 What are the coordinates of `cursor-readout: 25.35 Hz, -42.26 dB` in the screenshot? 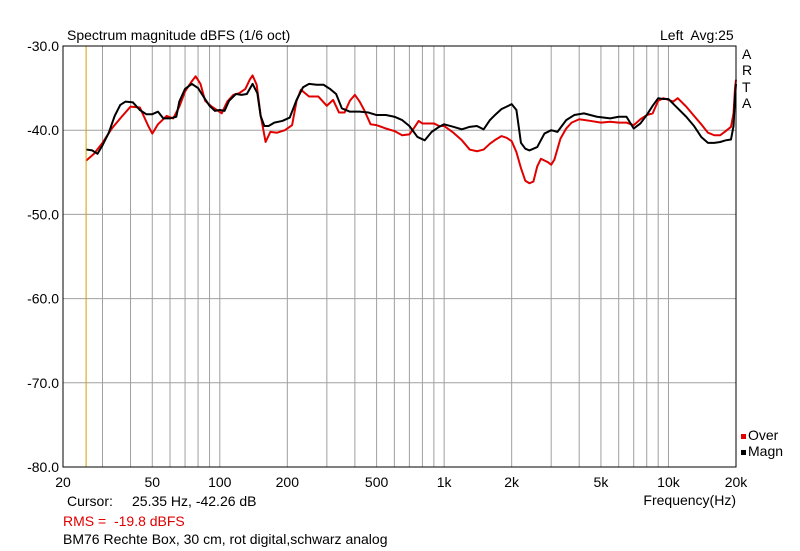 It's located at (194, 501).